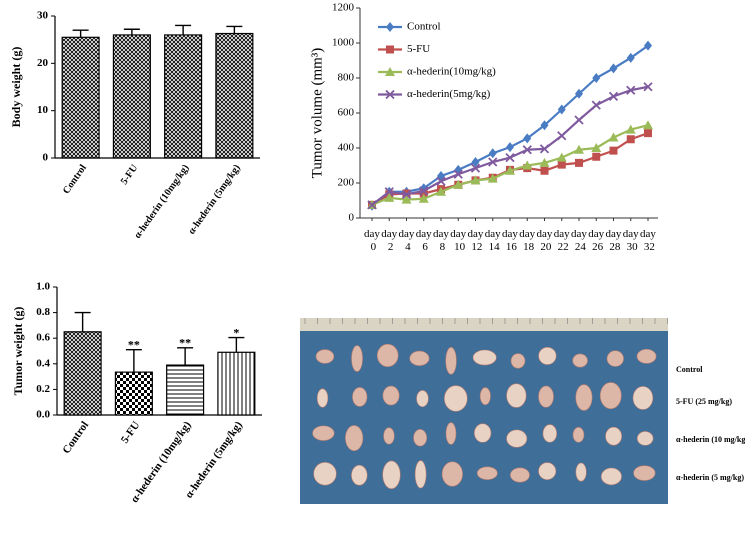 This screenshot has width=745, height=533. What do you see at coordinates (43, 63) in the screenshot?
I see `y-tick-label: 20` at bounding box center [43, 63].